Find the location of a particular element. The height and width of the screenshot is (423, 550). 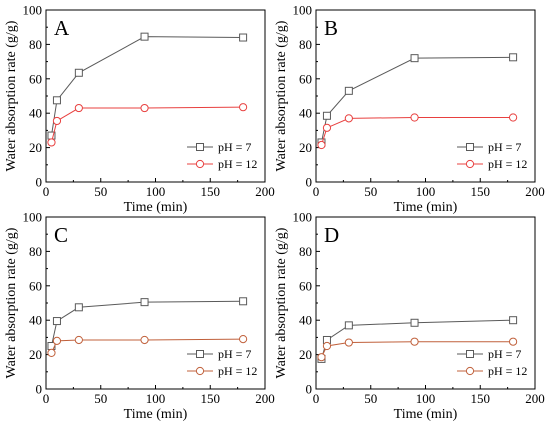

panel-letter: C is located at coordinates (61, 235).